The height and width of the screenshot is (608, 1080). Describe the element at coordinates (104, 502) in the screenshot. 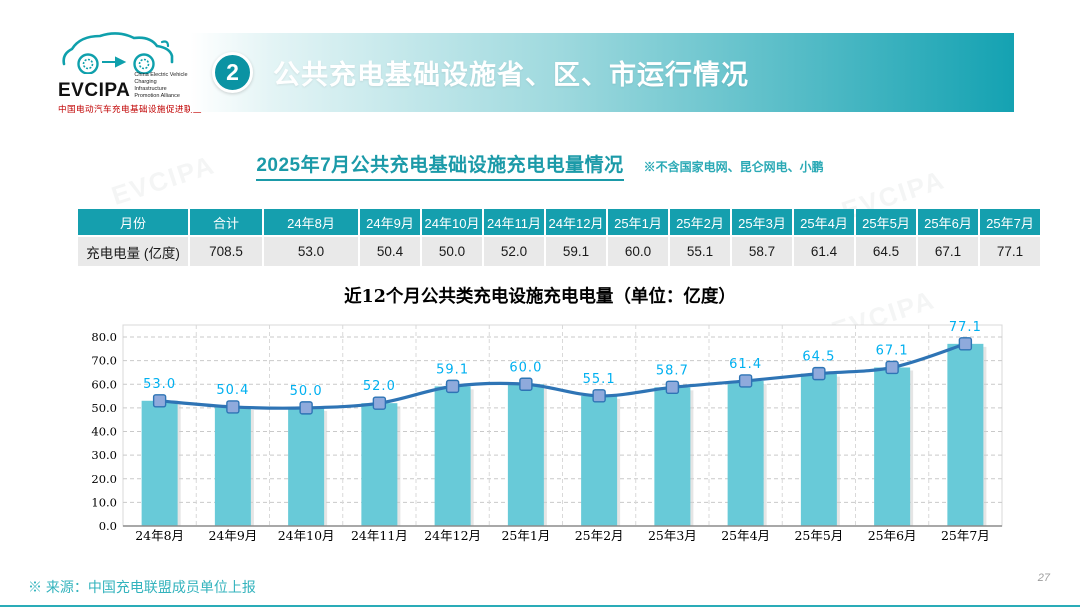

I see `svg-text: 10.0` at that location.